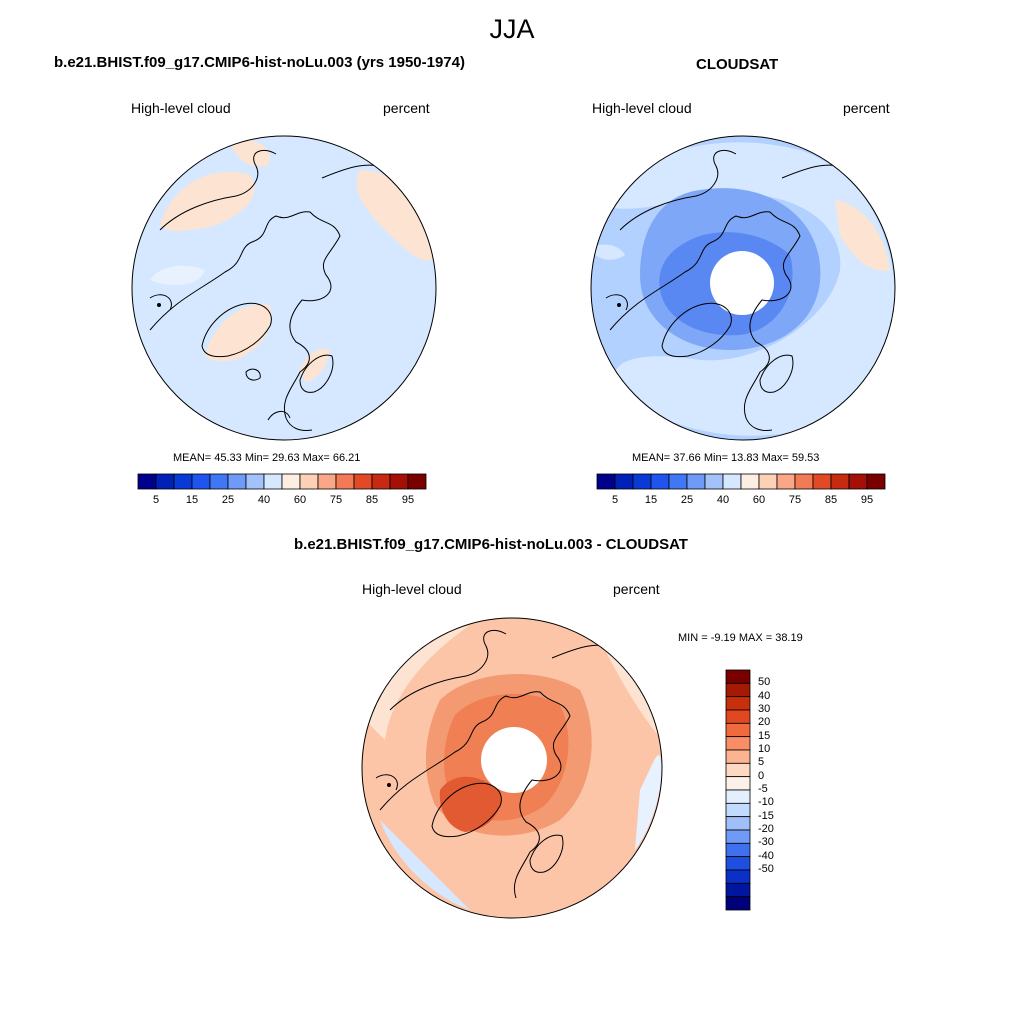 Image resolution: width=1024 pixels, height=1024 pixels. I want to click on panel-2-variable-label: High-level cloud, so click(642, 108).